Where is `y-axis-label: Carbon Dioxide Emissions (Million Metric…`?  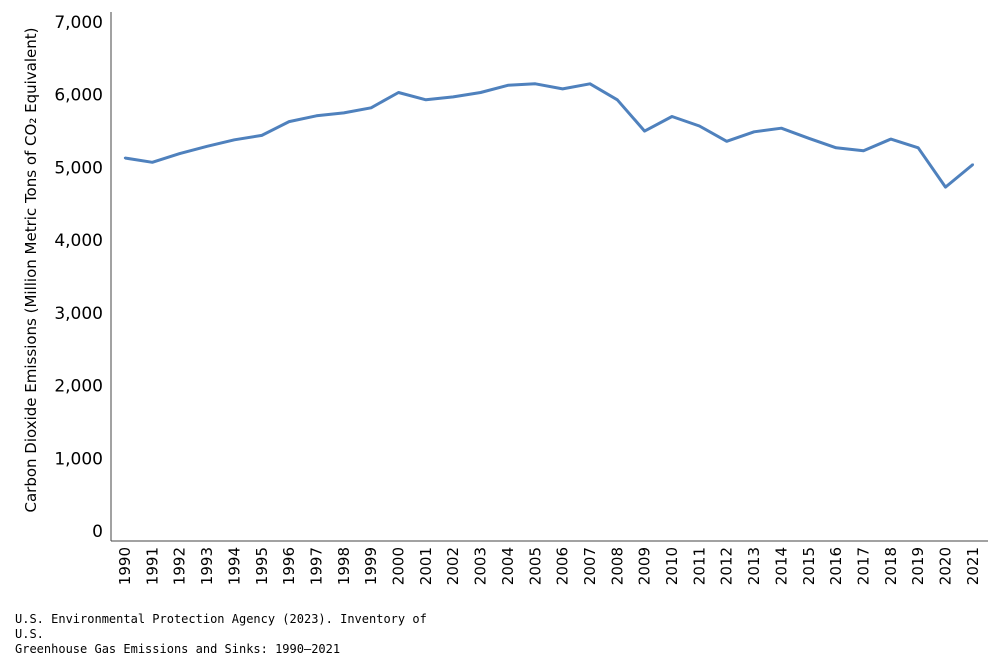
y-axis-label: Carbon Dioxide Emissions (Million Metric… is located at coordinates (31, 270).